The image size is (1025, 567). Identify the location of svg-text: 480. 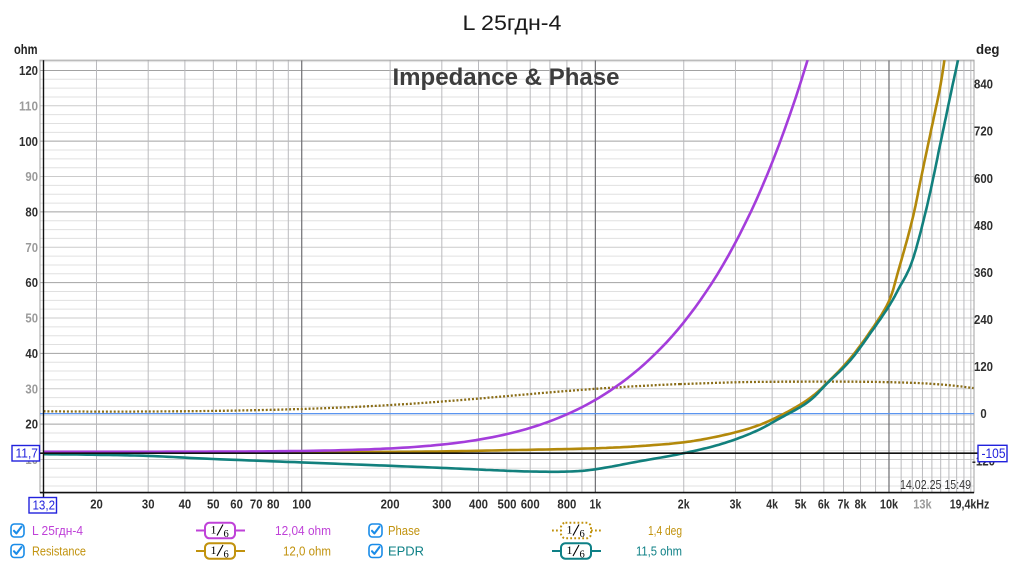
(983, 225).